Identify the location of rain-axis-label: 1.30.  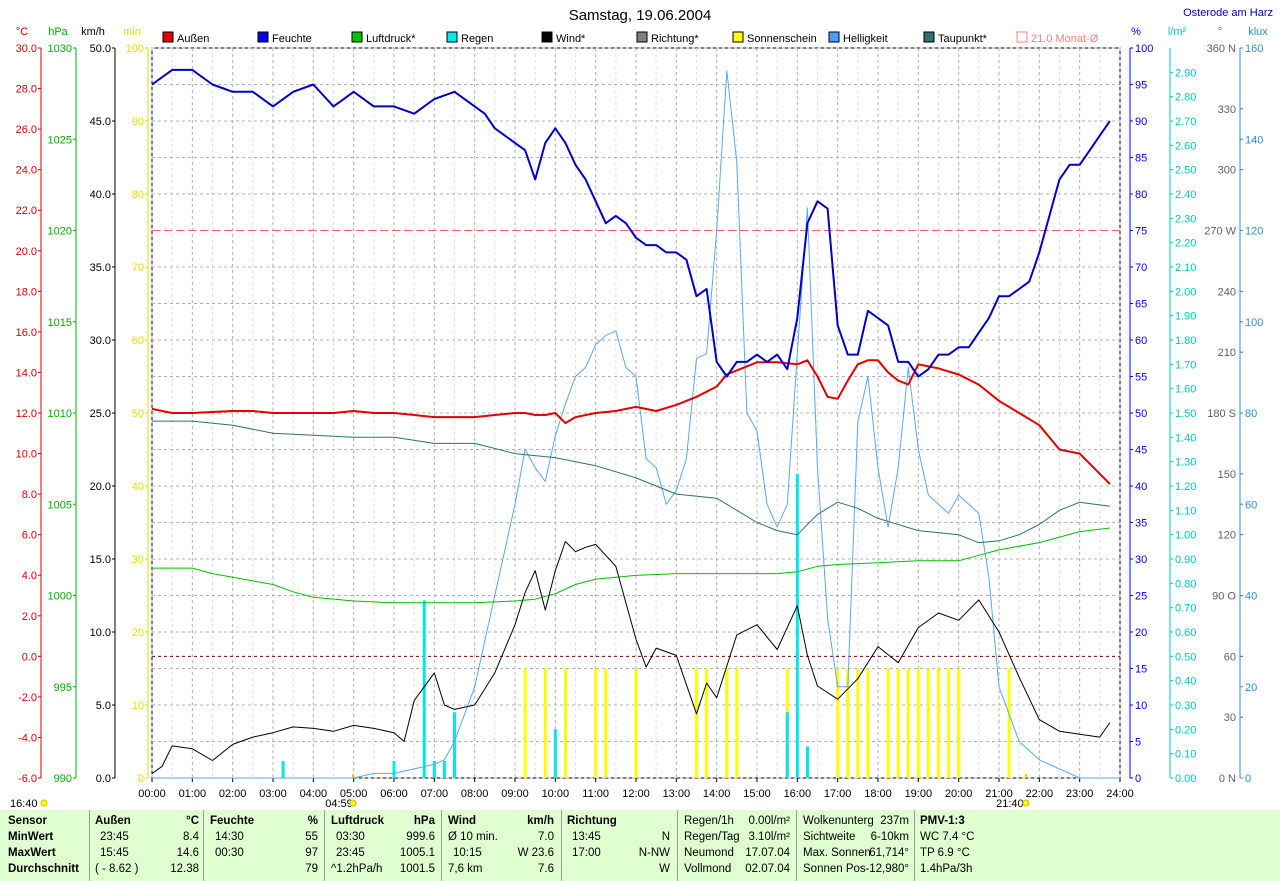
(1185, 463).